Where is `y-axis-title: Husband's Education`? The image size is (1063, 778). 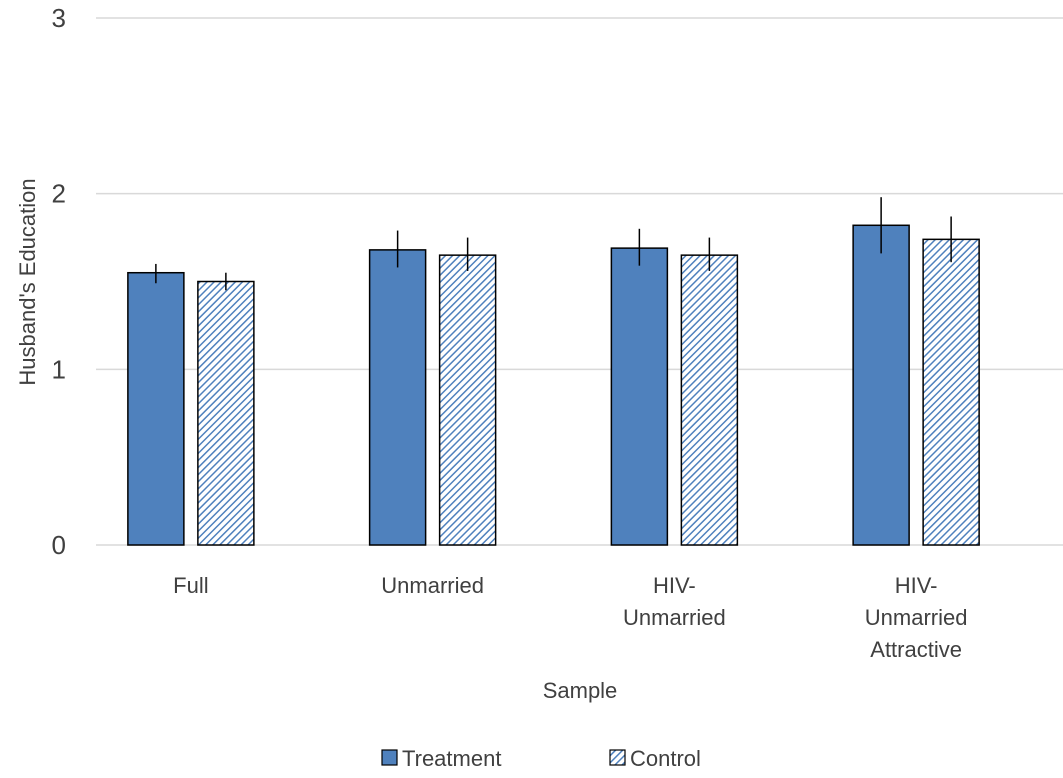 y-axis-title: Husband's Education is located at coordinates (27, 281).